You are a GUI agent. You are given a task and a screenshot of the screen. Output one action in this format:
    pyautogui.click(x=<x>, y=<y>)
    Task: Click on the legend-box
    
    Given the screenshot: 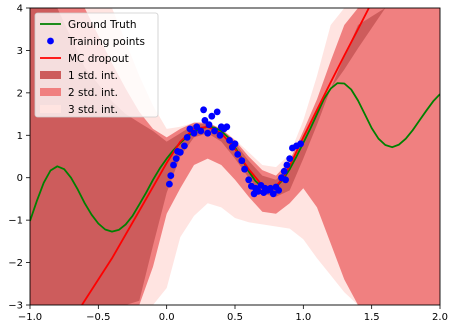 What is the action you would take?
    pyautogui.click(x=96, y=65)
    